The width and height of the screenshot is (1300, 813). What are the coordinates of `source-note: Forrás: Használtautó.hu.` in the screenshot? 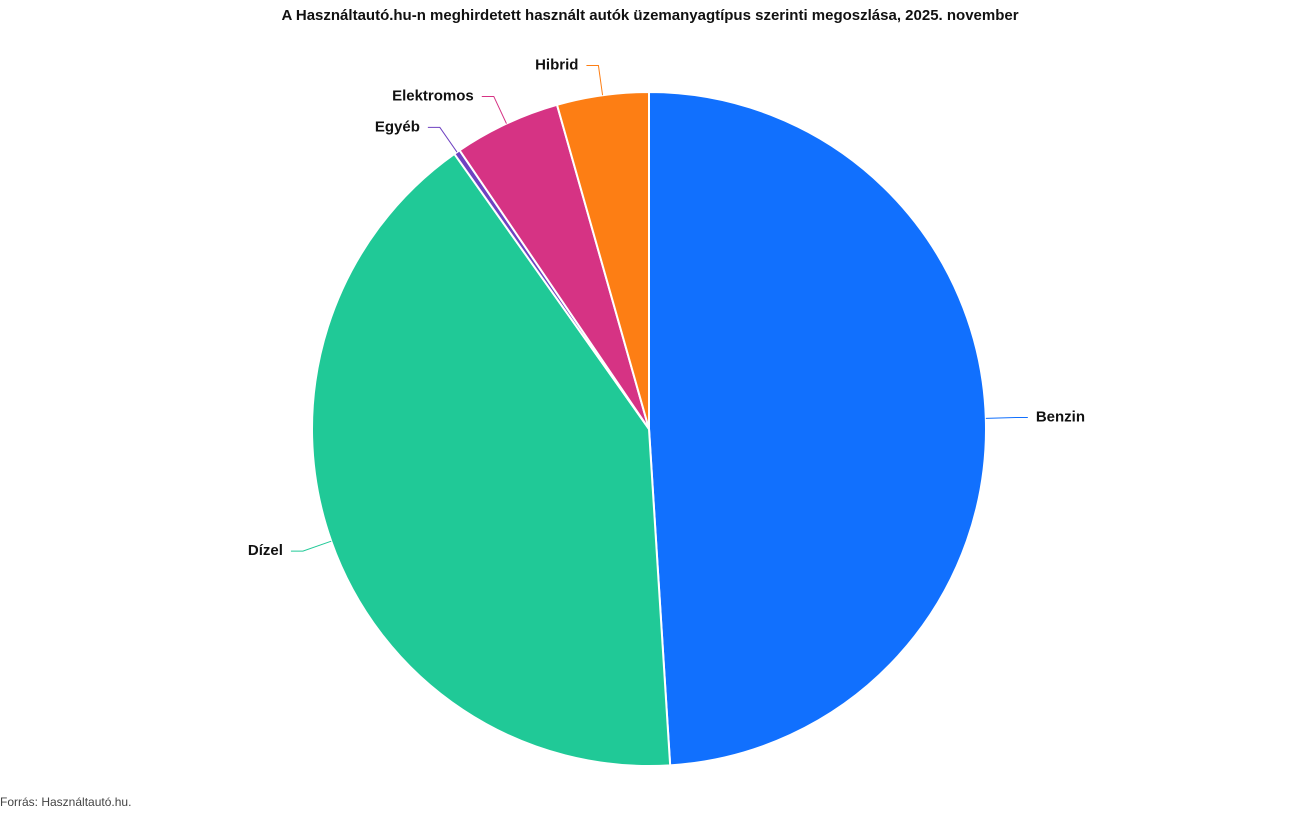 It's located at (65, 802).